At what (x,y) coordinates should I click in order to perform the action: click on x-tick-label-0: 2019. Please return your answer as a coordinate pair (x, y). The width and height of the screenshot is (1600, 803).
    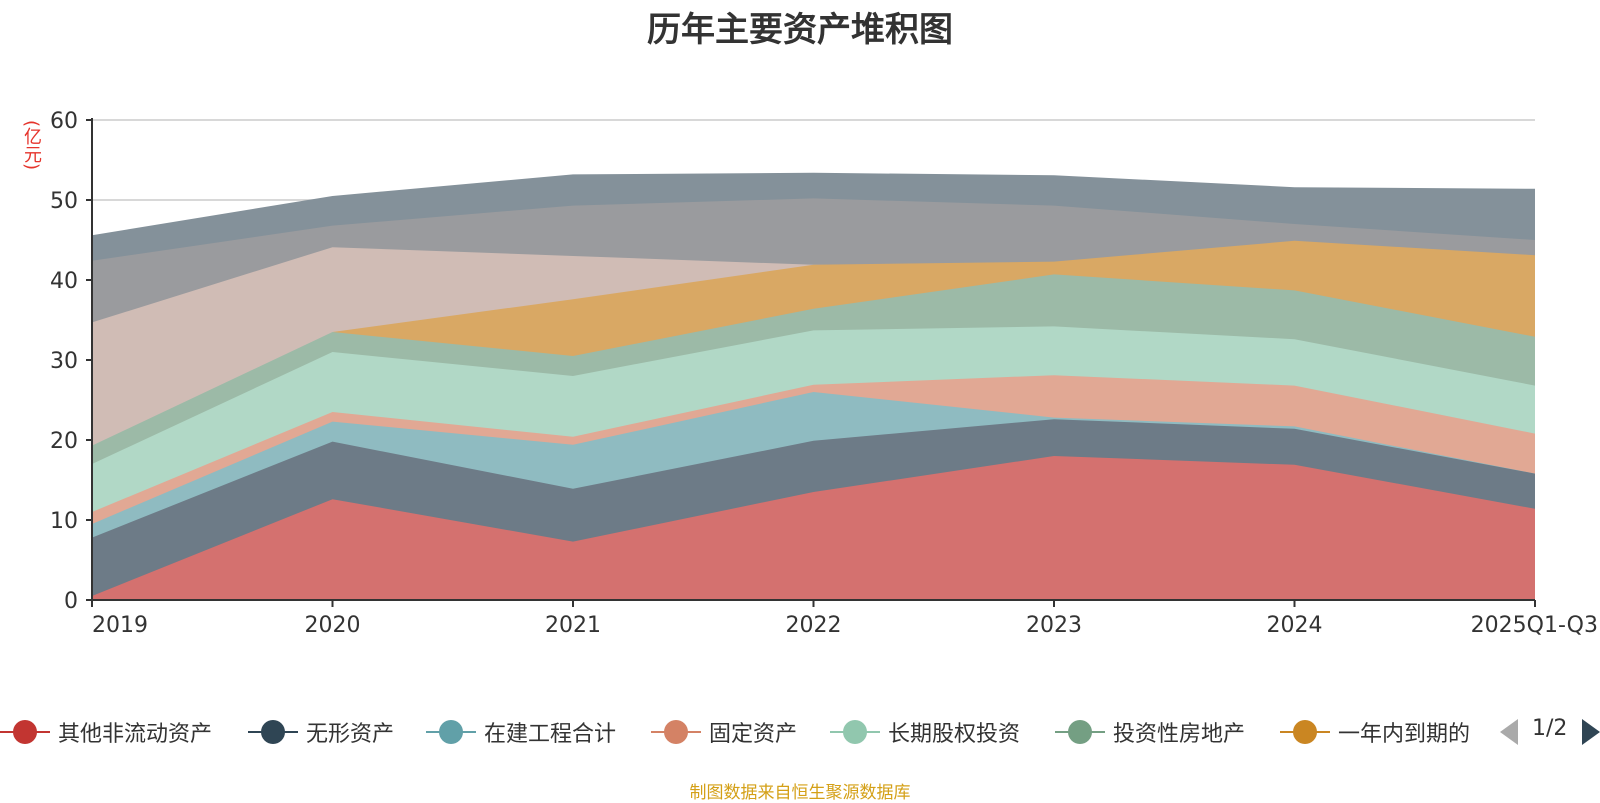
    Looking at the image, I should click on (120, 625).